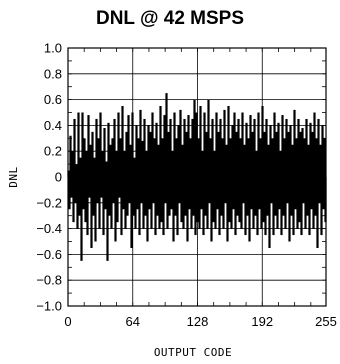 This screenshot has height=364, width=340. I want to click on x-tick-label: 0, so click(67, 321).